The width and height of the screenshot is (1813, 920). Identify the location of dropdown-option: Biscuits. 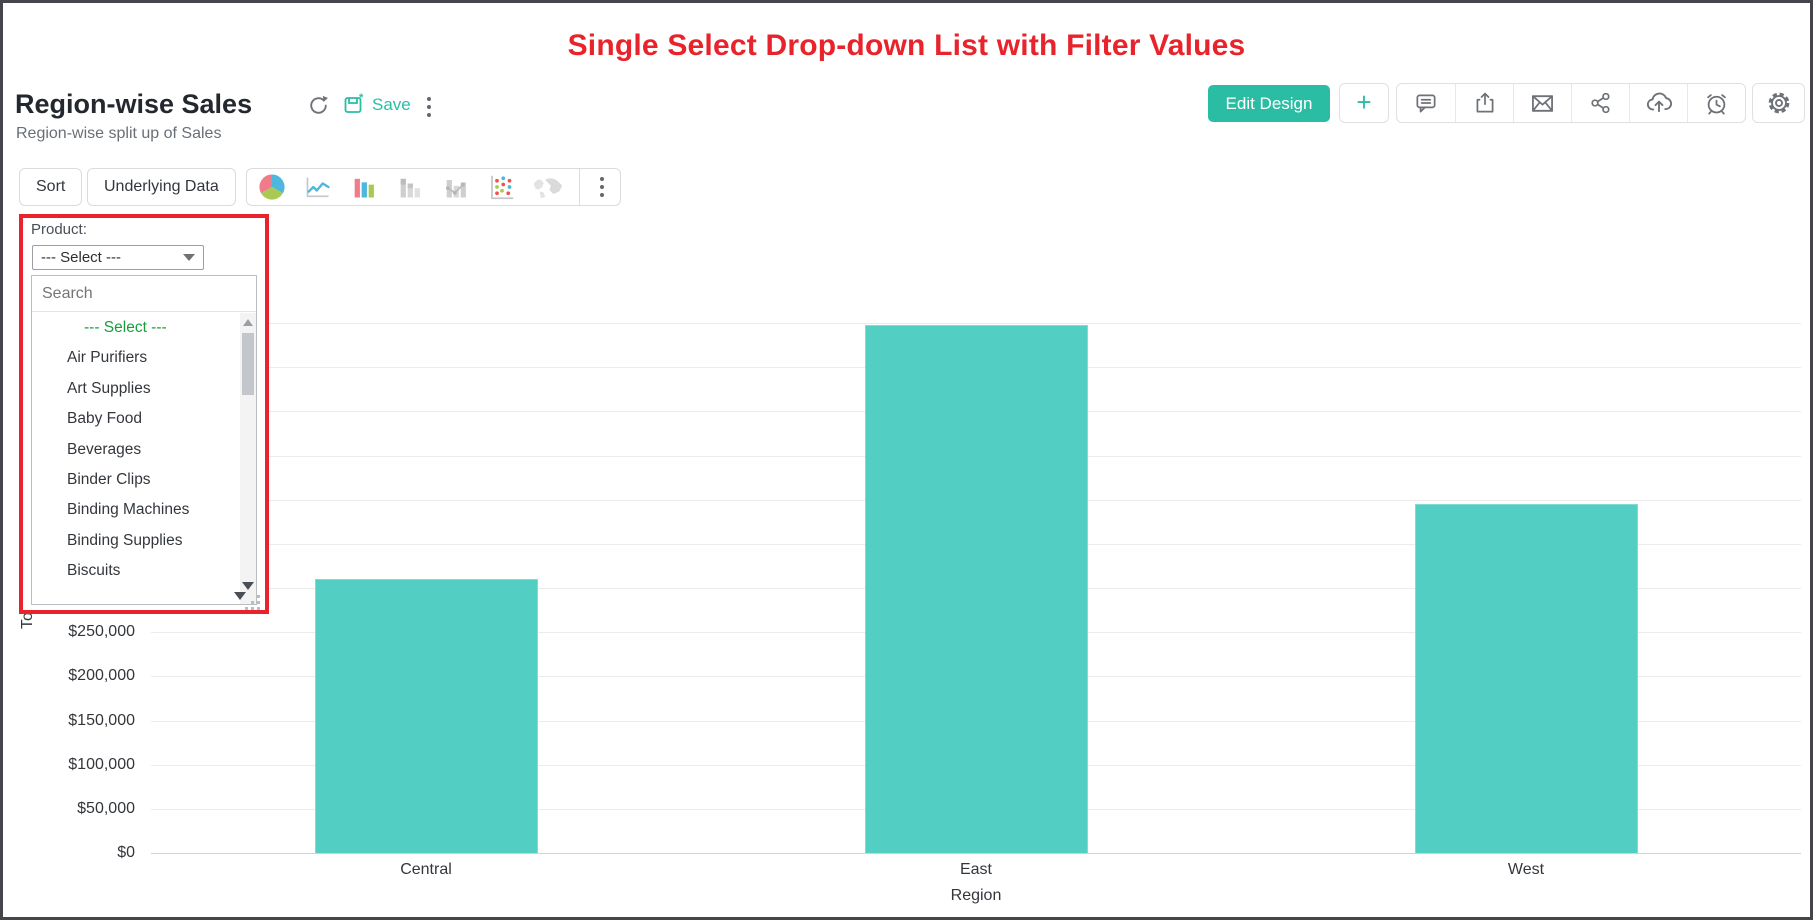
(94, 571).